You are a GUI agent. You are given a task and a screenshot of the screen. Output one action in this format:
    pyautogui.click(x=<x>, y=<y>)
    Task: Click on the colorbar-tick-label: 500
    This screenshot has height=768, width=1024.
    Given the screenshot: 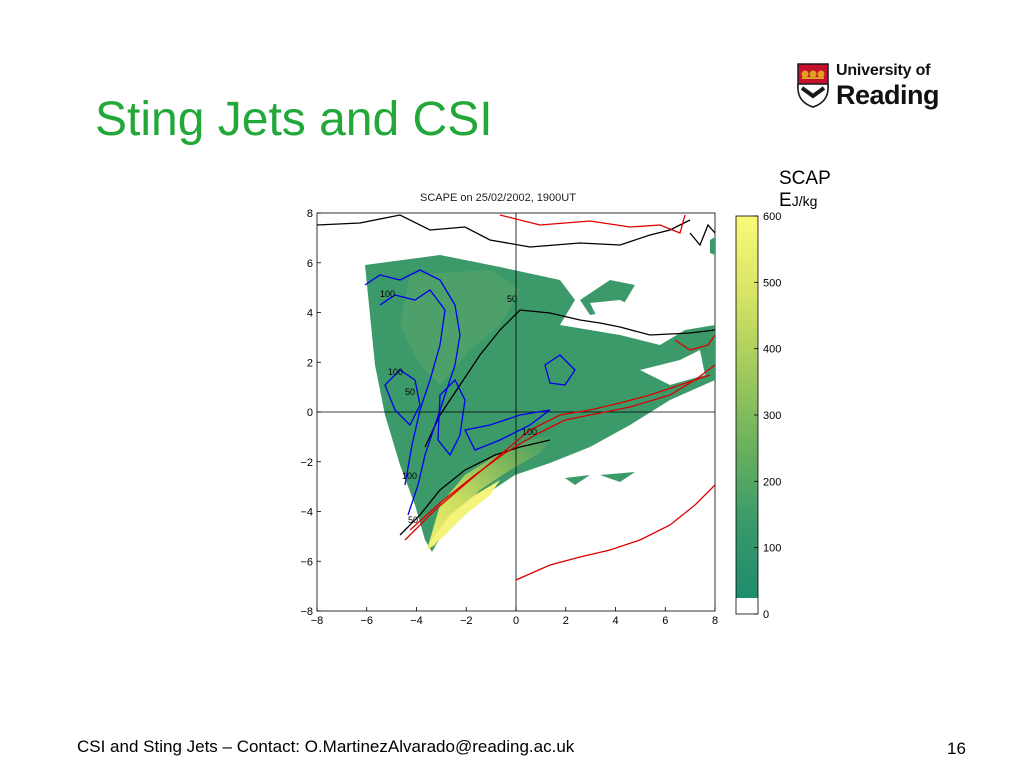 What is the action you would take?
    pyautogui.click(x=772, y=283)
    